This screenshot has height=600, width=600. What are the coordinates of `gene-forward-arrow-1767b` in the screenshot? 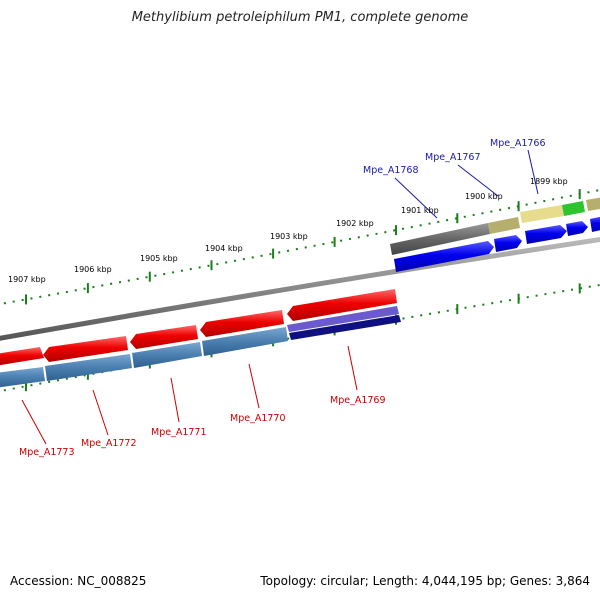 It's located at (546, 234).